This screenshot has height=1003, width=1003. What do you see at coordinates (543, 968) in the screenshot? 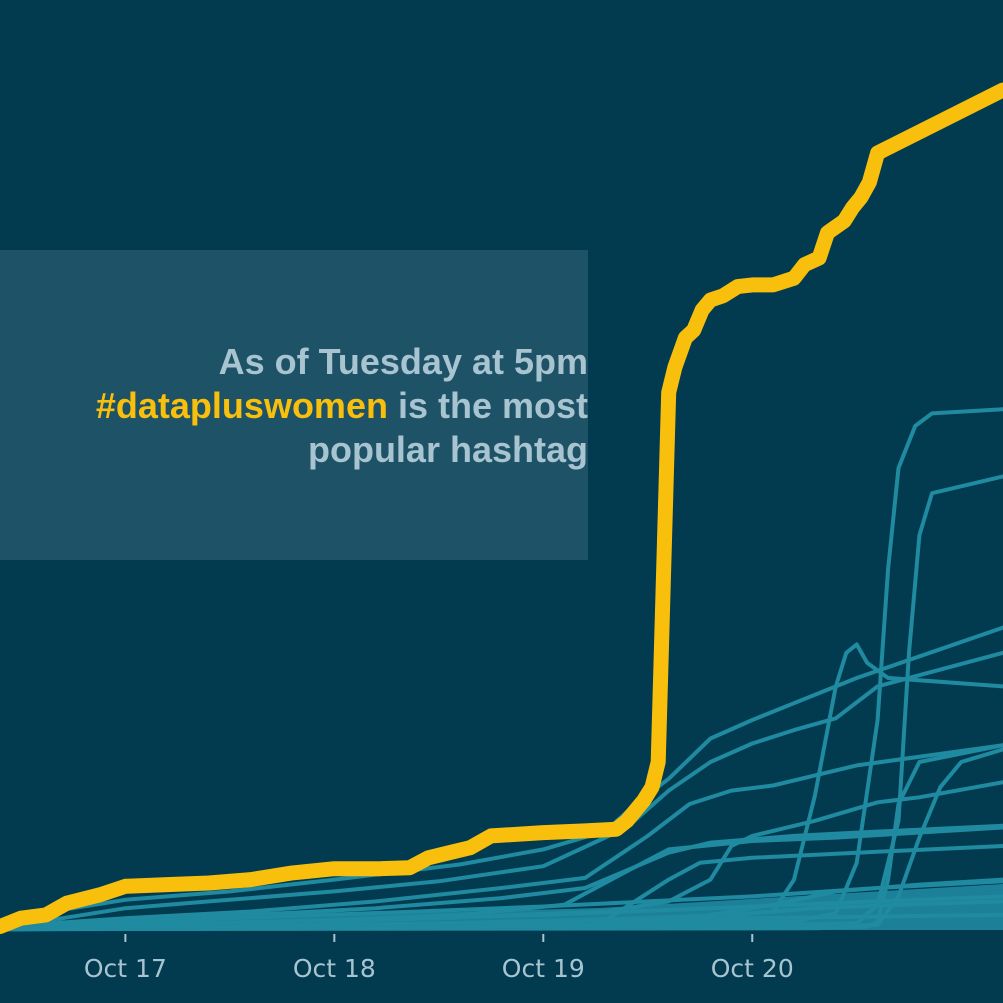
I see `x-tick-label: Oct 19` at bounding box center [543, 968].